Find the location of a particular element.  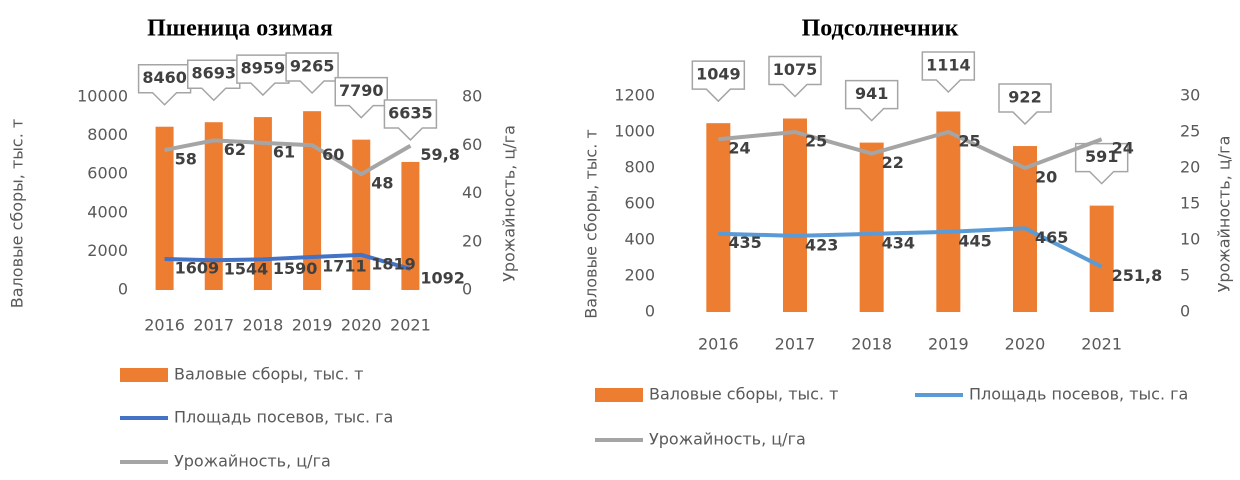

y2-tick-label: 10 is located at coordinates (1190, 239).